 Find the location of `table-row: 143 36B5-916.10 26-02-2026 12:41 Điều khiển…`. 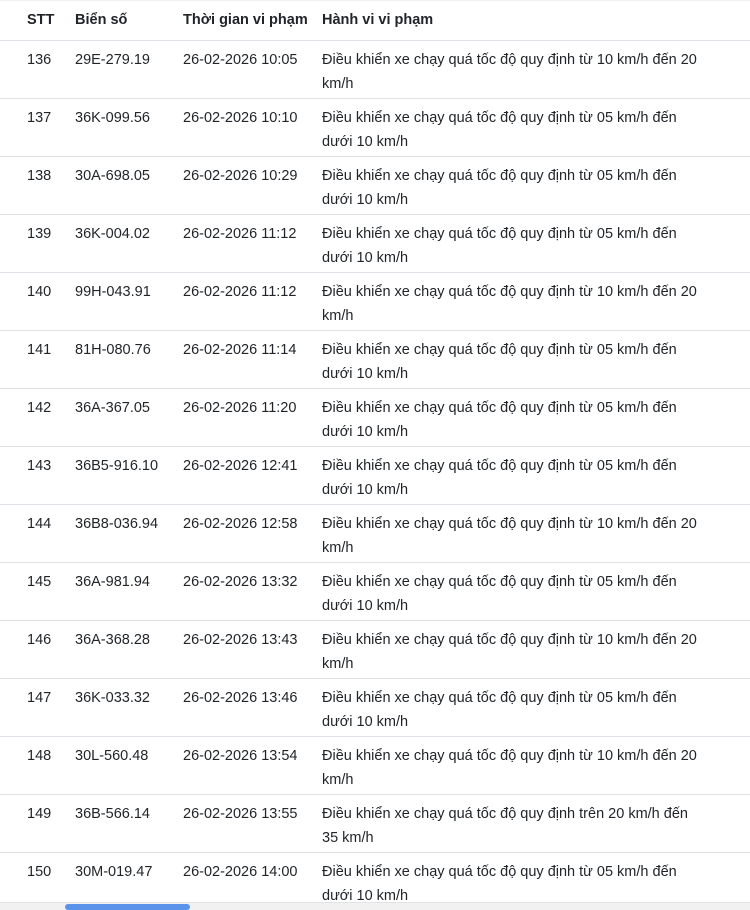

table-row: 143 36B5-916.10 26-02-2026 12:41 Điều khiển… is located at coordinates (375, 475).